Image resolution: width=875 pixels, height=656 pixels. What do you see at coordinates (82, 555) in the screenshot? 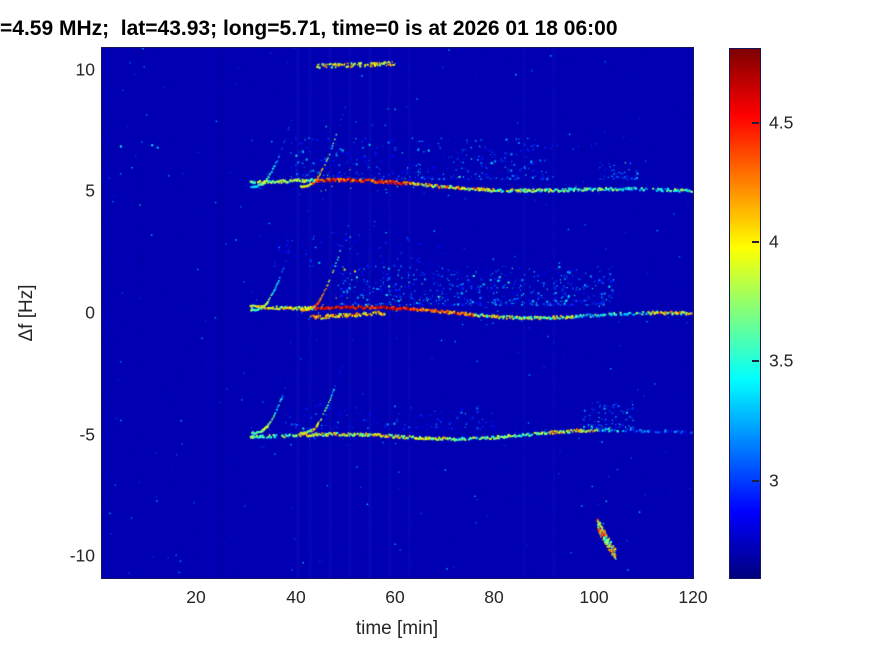
I see `y-tick-label: -10` at bounding box center [82, 555].